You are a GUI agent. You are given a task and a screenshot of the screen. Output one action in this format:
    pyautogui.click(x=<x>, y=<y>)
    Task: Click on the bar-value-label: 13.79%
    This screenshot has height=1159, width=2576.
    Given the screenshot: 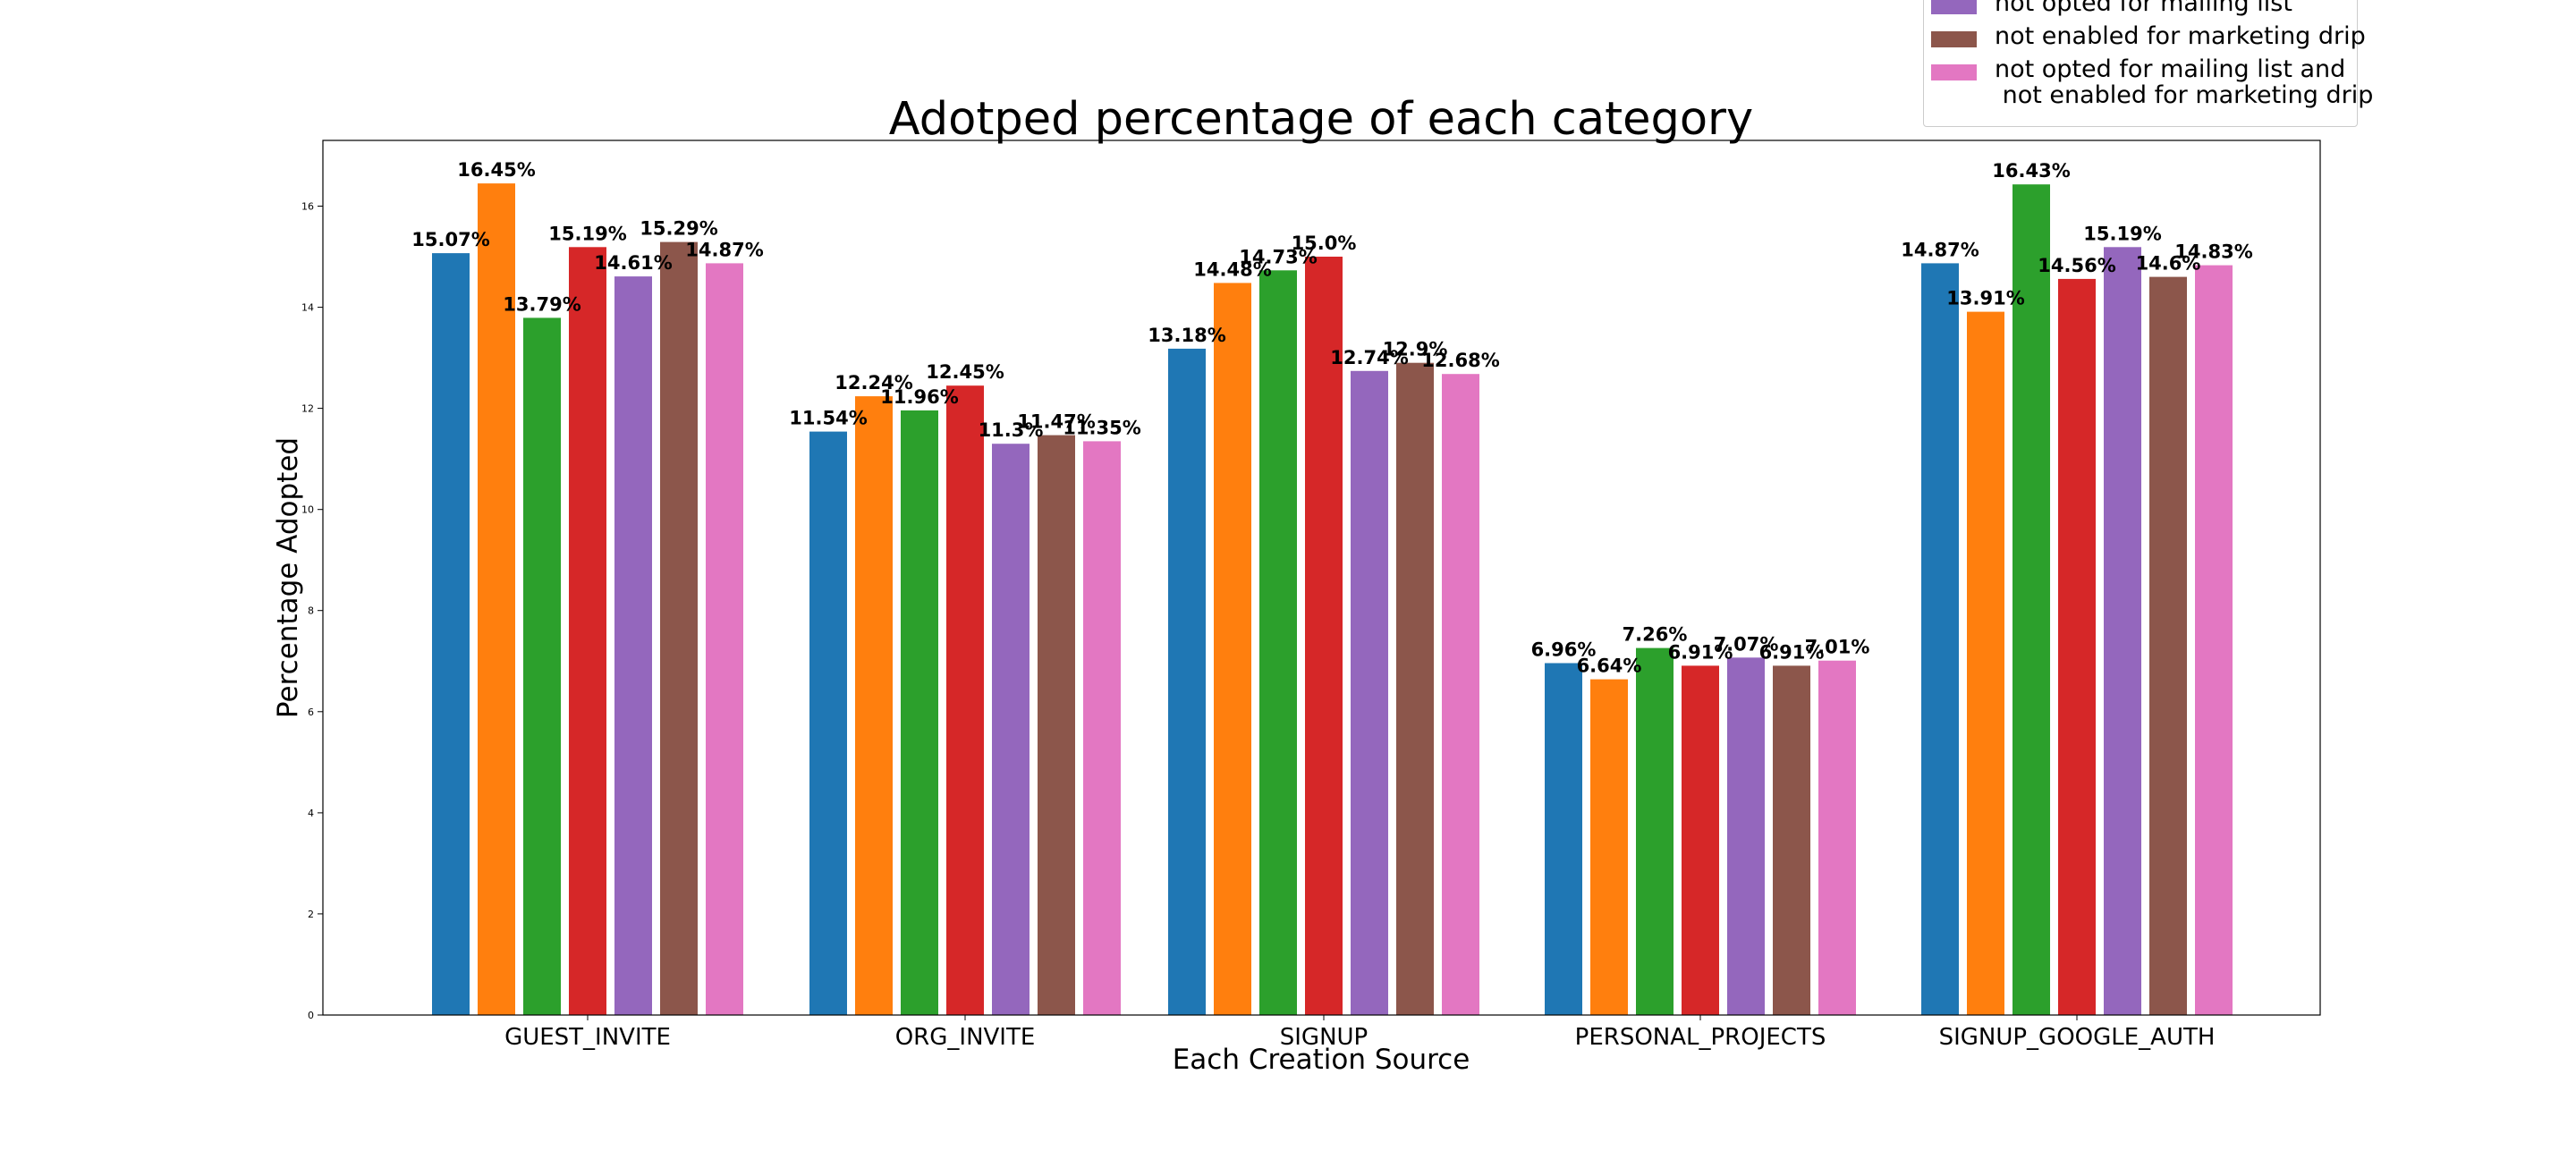 What is the action you would take?
    pyautogui.click(x=541, y=304)
    